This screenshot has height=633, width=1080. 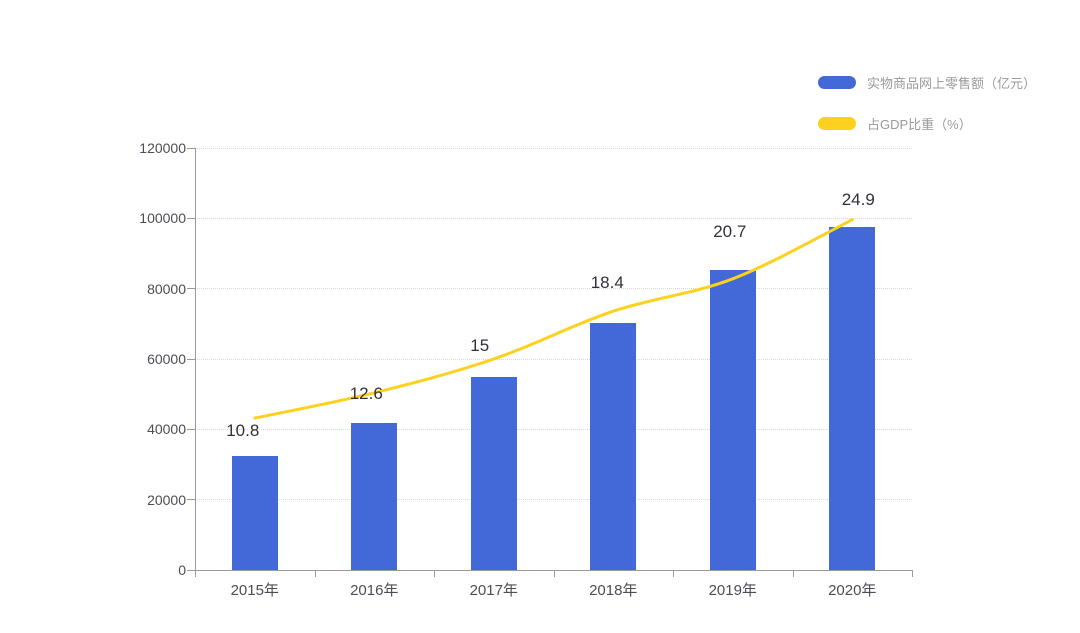 I want to click on x-axis-tick-label: 2020年, so click(x=852, y=590).